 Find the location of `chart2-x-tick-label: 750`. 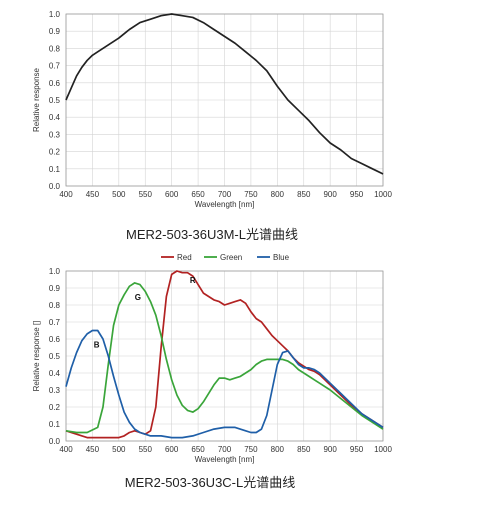

chart2-x-tick-label: 750 is located at coordinates (251, 449).